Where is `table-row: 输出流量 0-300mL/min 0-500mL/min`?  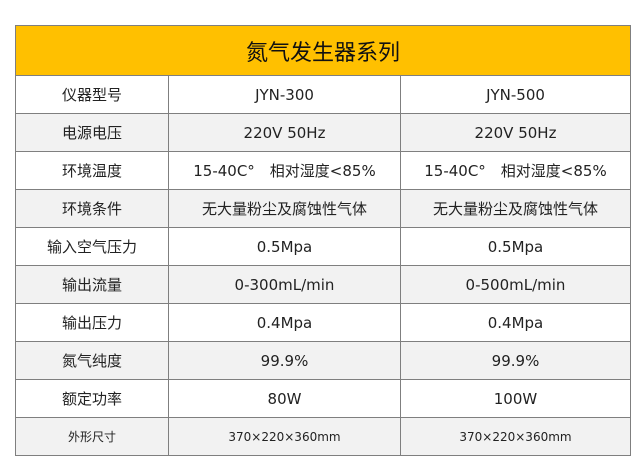 table-row: 输出流量 0-300mL/min 0-500mL/min is located at coordinates (323, 284).